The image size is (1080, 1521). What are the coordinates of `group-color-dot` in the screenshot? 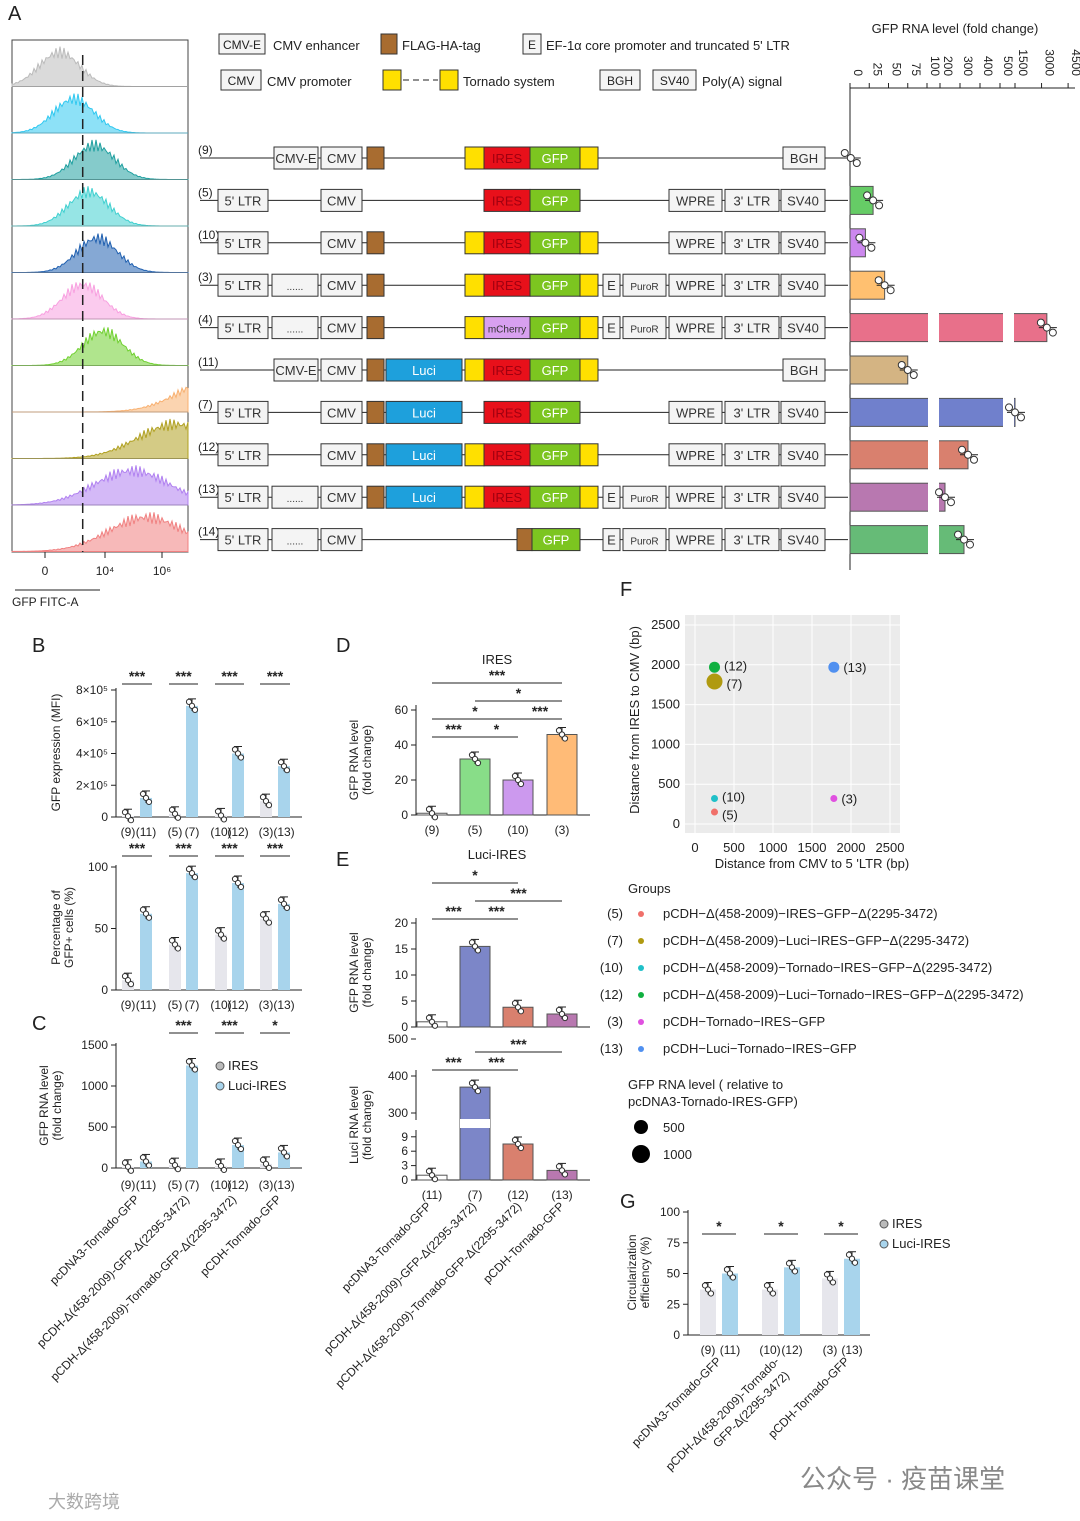 It's located at (641, 968).